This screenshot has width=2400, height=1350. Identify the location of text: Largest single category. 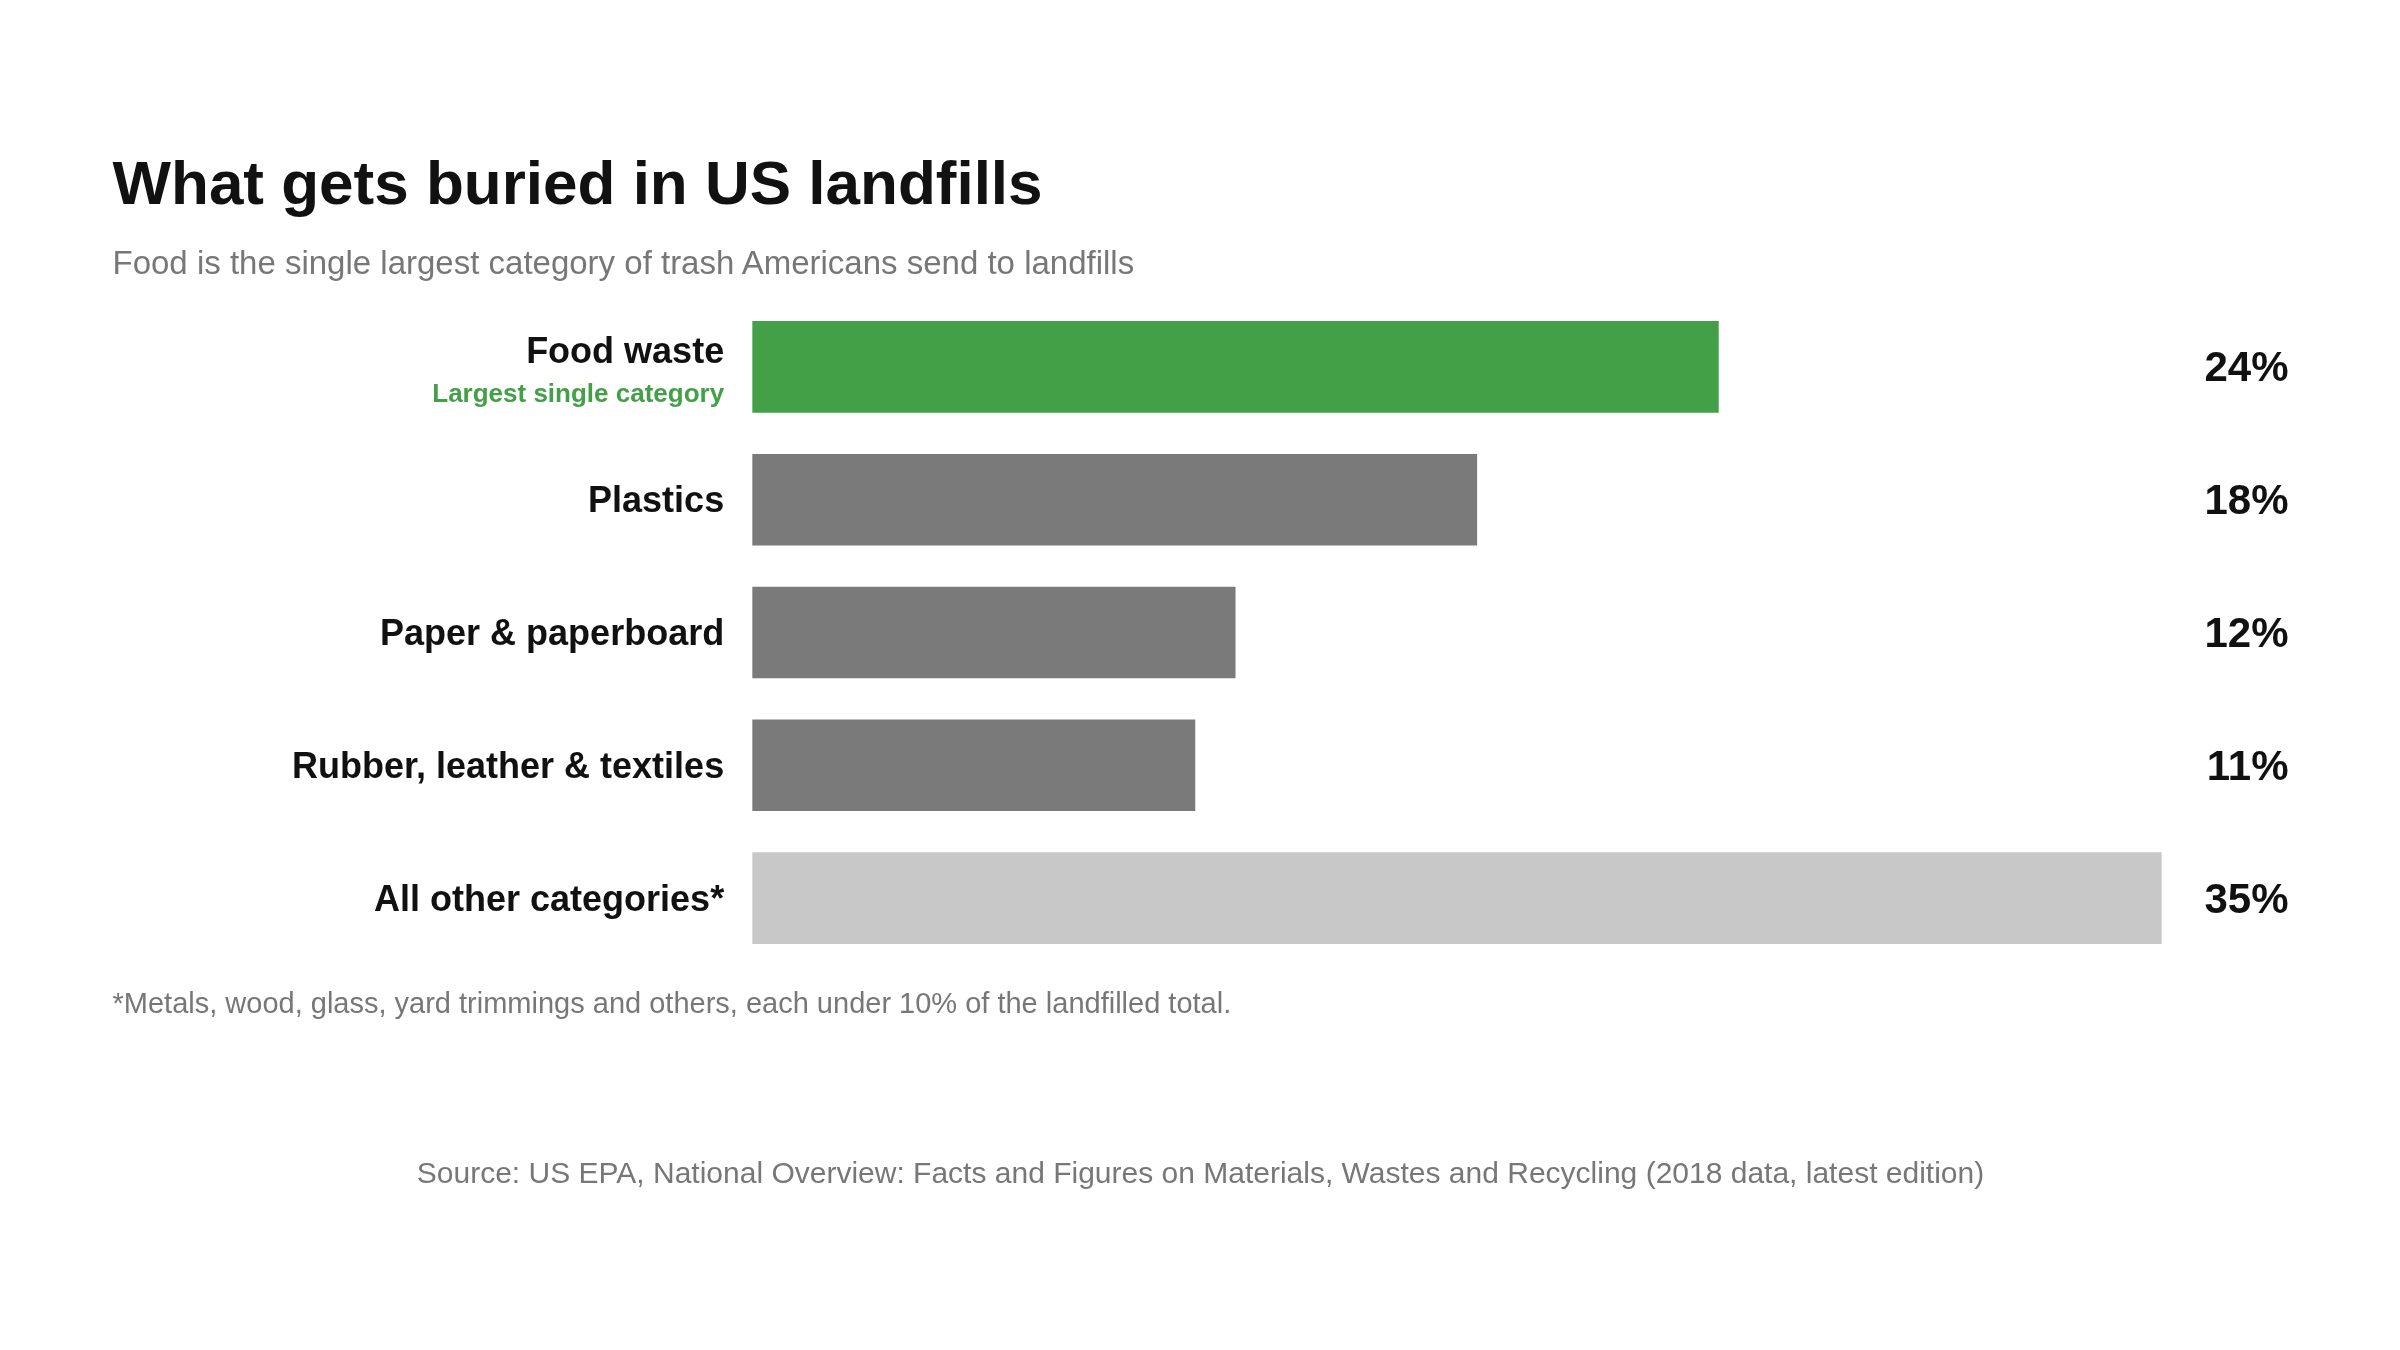
(578, 393).